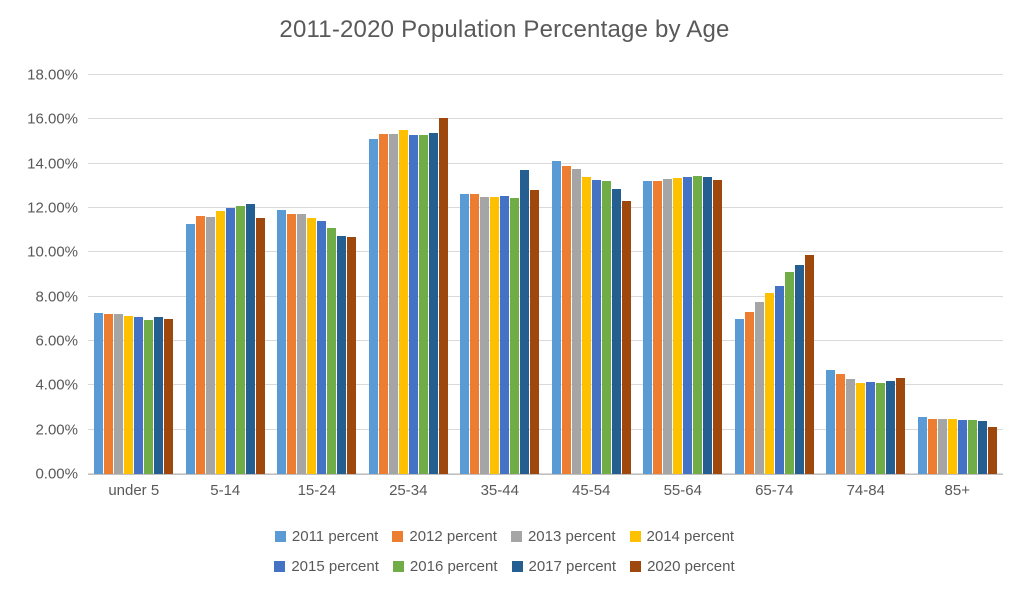  I want to click on x-category-label: 5-14, so click(225, 490).